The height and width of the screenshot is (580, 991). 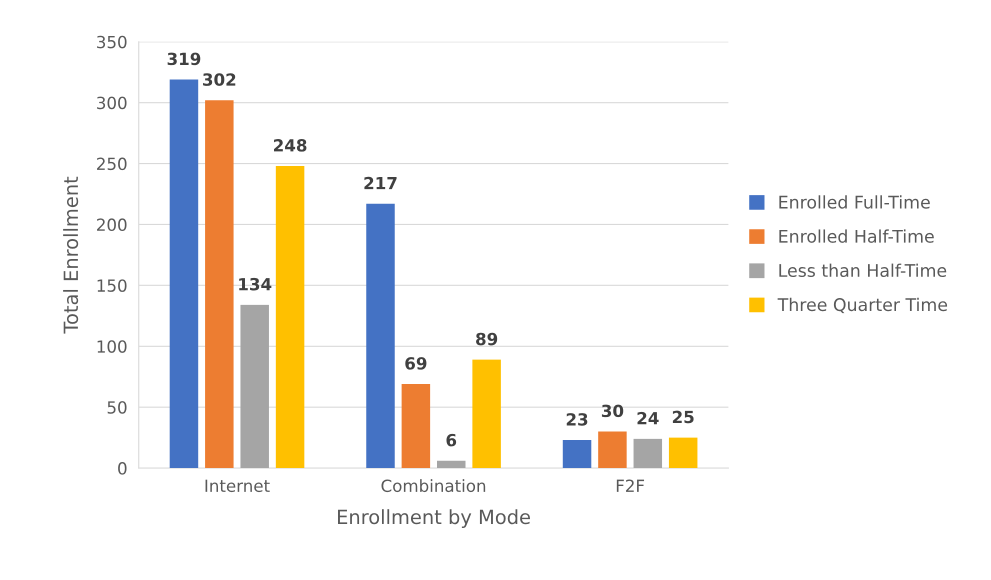 I want to click on y-tick-label: 150, so click(x=112, y=285).